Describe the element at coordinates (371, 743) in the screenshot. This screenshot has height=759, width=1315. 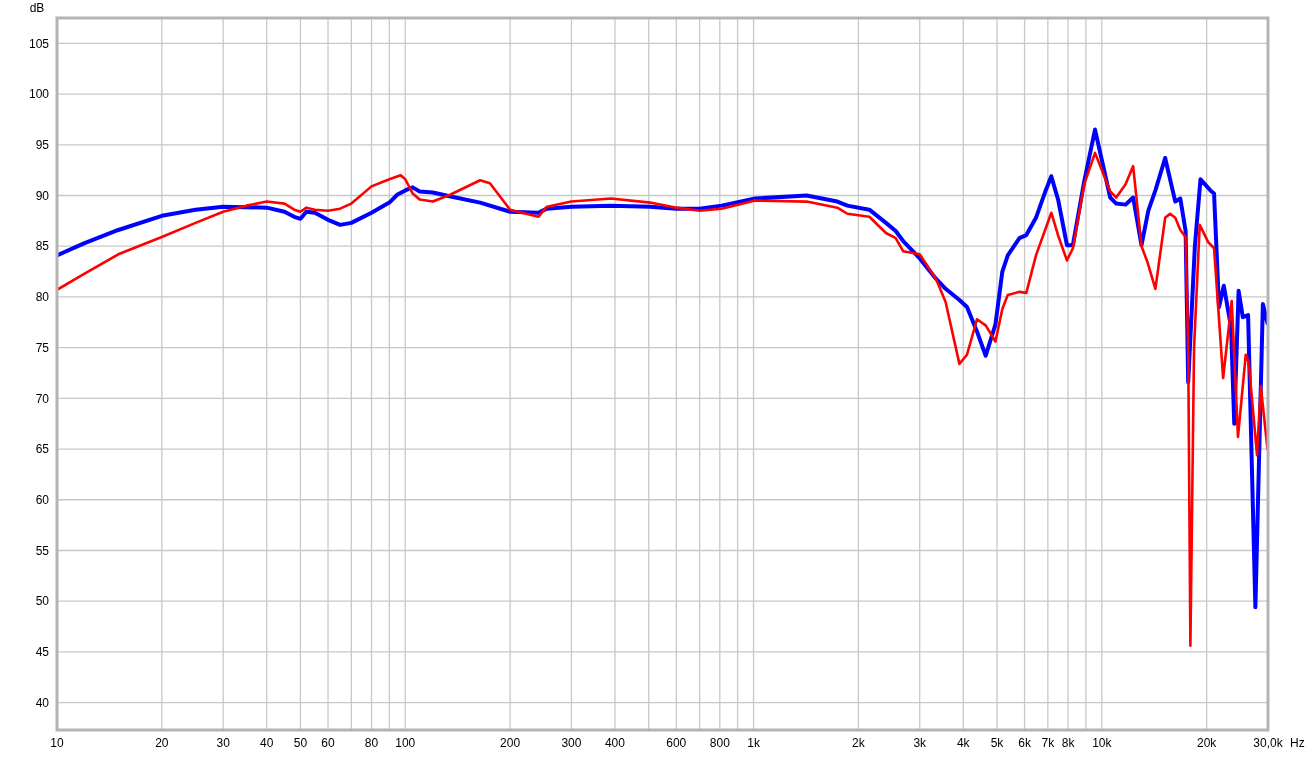
I see `x-tick-label: 80` at that location.